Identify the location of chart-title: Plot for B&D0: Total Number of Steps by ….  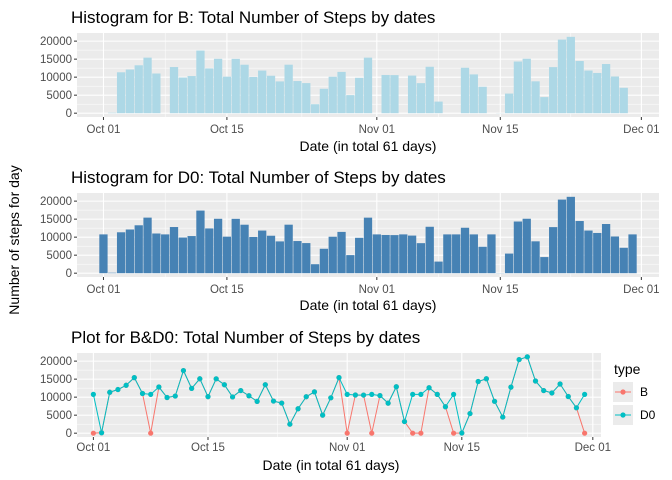
(245, 337).